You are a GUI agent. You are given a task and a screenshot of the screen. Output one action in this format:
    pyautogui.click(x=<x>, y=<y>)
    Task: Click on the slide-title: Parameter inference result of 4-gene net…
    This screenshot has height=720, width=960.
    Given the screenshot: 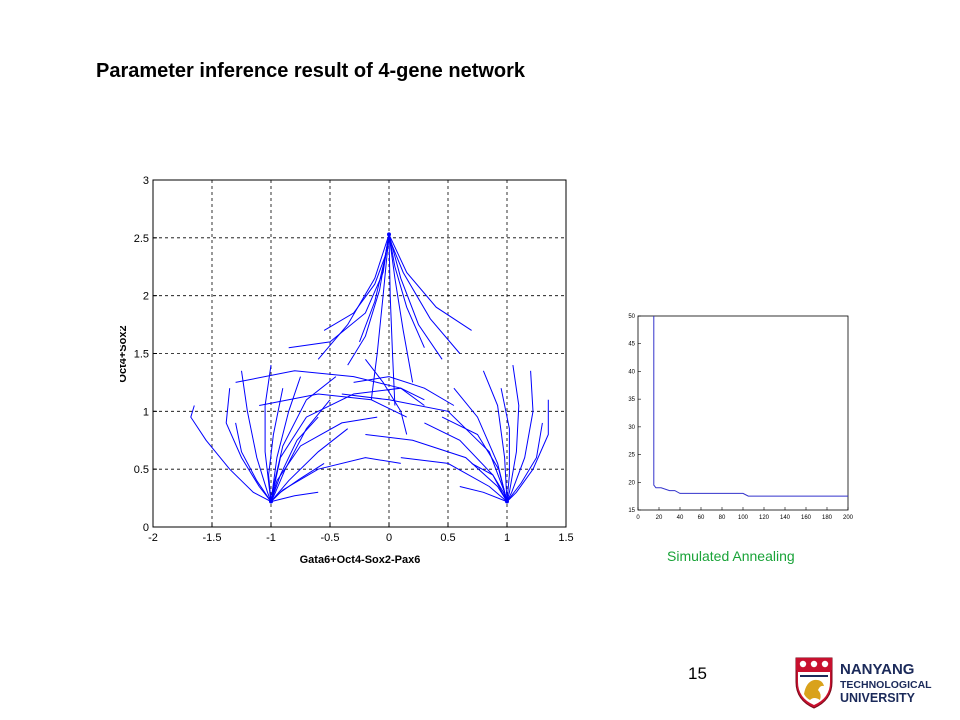 What is the action you would take?
    pyautogui.click(x=311, y=71)
    